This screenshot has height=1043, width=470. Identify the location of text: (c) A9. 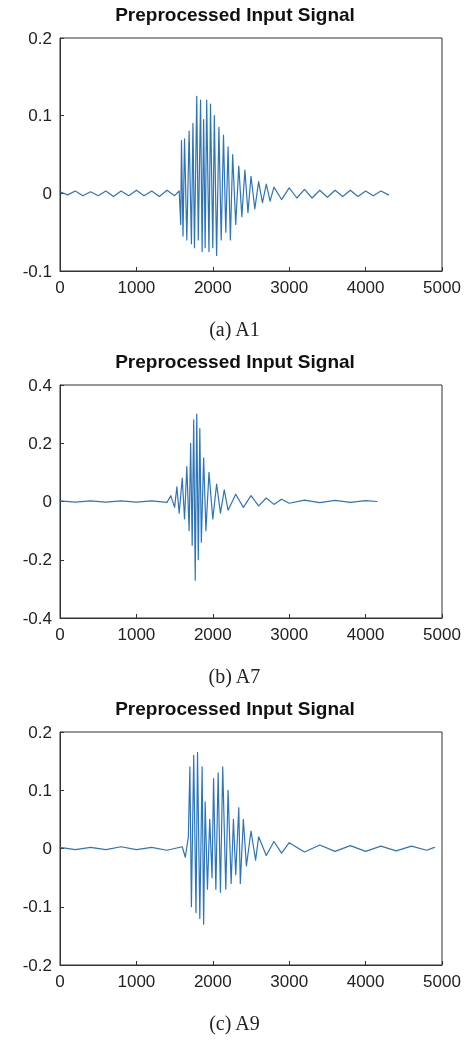
(234, 1023).